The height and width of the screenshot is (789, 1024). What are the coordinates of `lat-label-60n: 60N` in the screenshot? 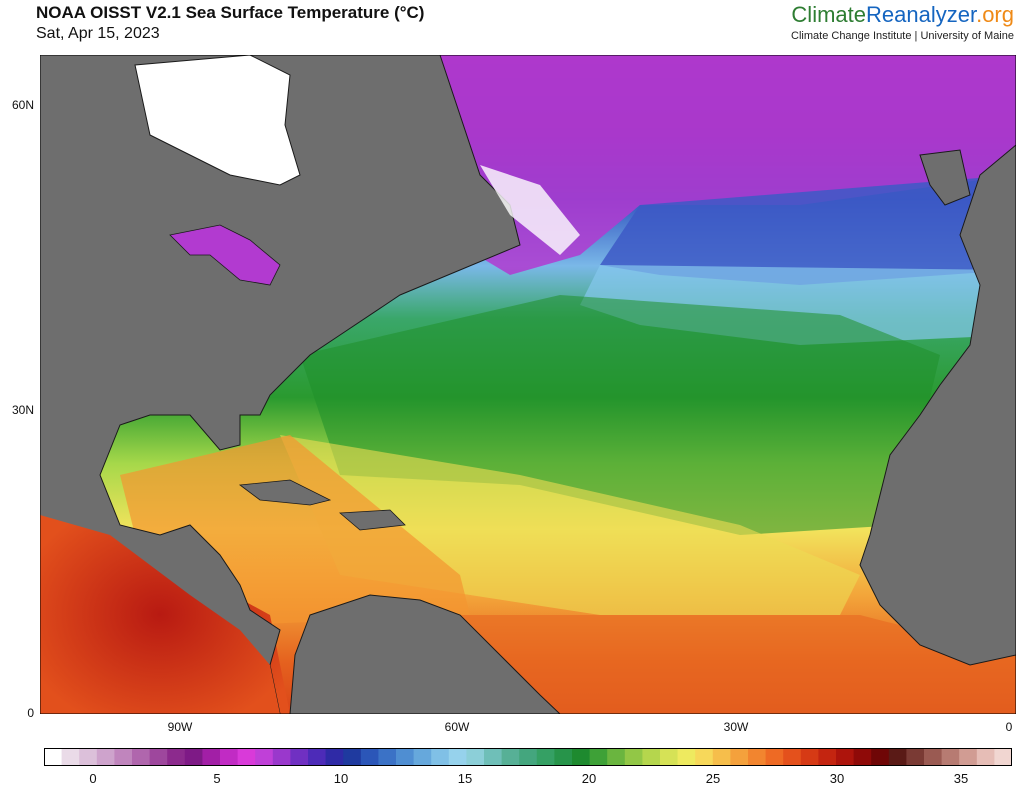 It's located at (22, 105).